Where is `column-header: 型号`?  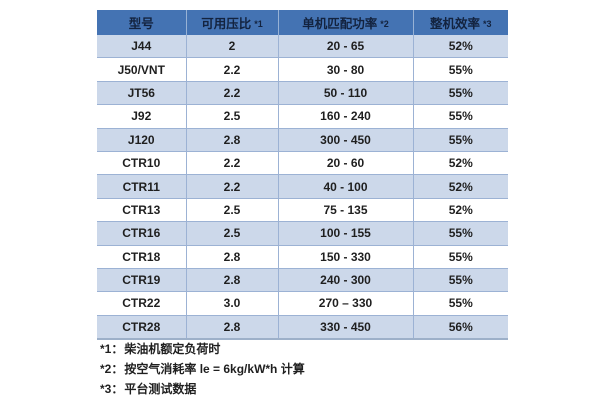 column-header: 型号 is located at coordinates (141, 22).